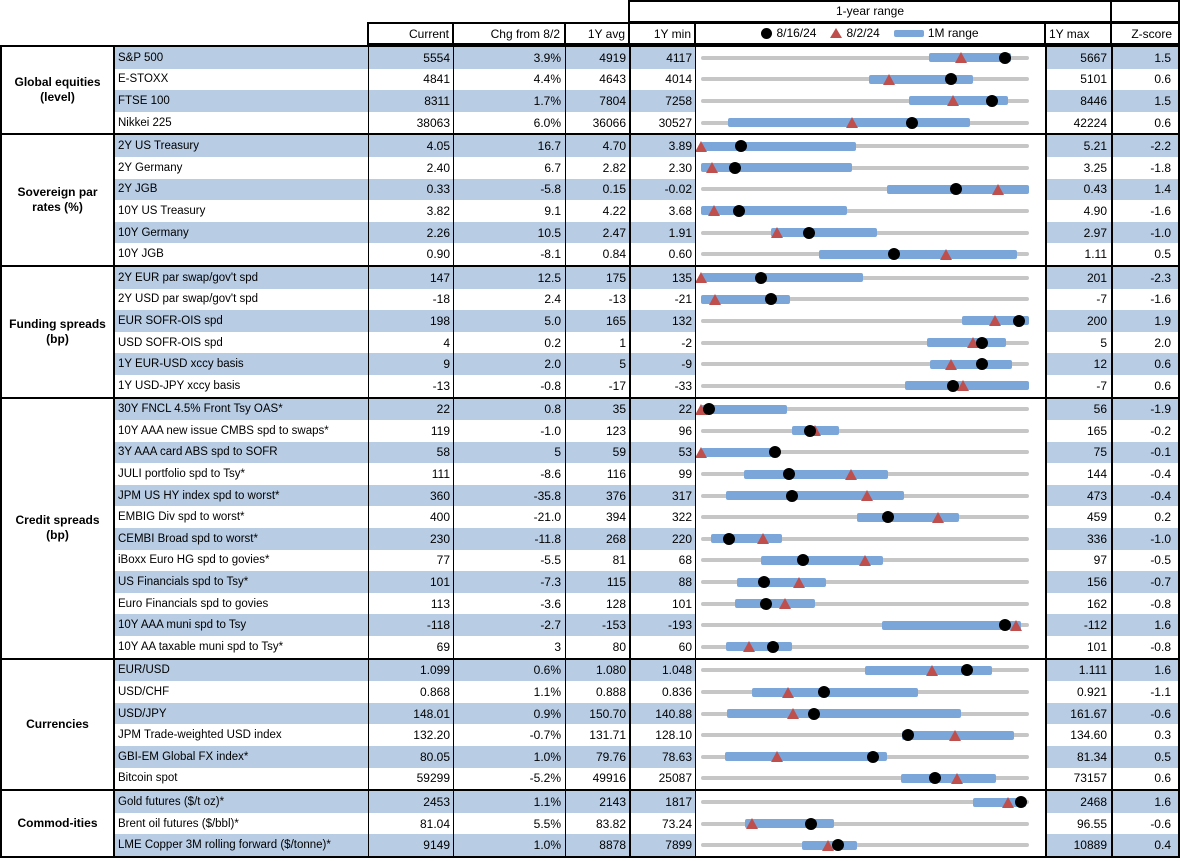 The height and width of the screenshot is (861, 1180). What do you see at coordinates (597, 735) in the screenshot?
I see `cell-1y-avg: 131.71` at bounding box center [597, 735].